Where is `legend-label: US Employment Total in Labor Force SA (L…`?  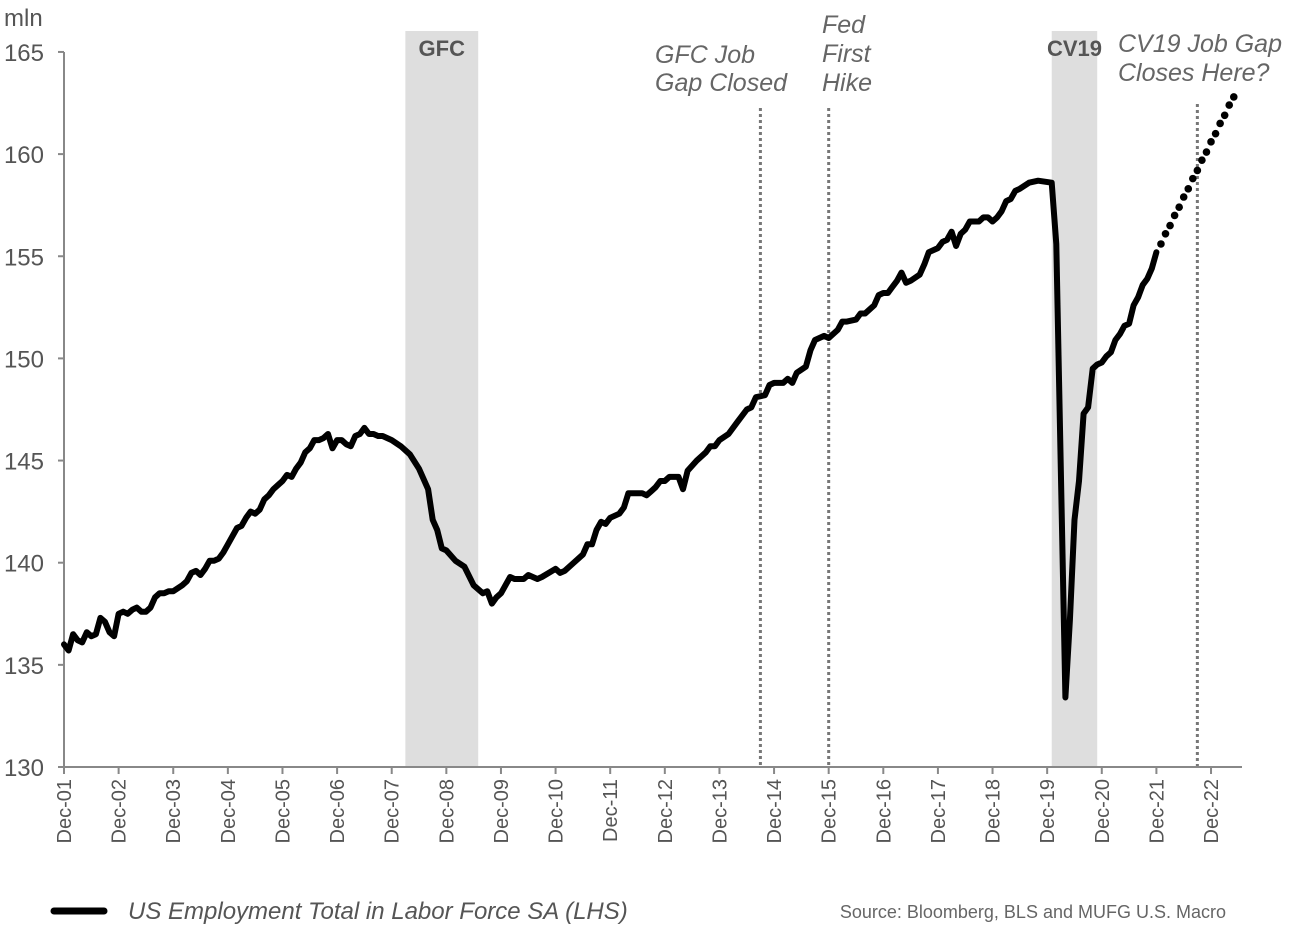 legend-label: US Employment Total in Labor Force SA (L… is located at coordinates (378, 911).